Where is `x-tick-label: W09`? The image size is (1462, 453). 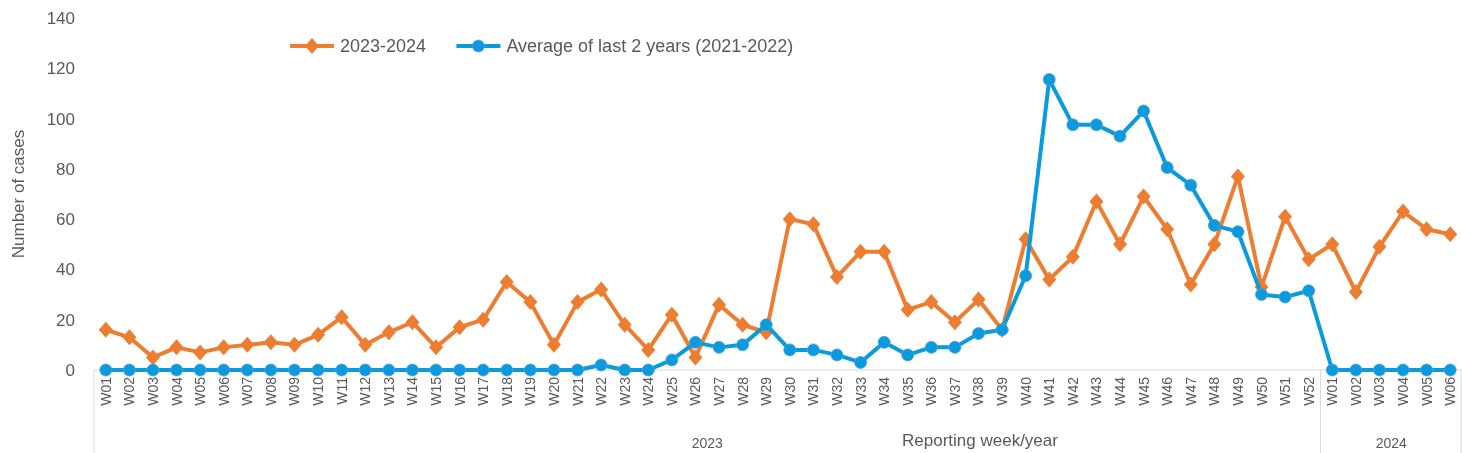 x-tick-label: W09 is located at coordinates (294, 391).